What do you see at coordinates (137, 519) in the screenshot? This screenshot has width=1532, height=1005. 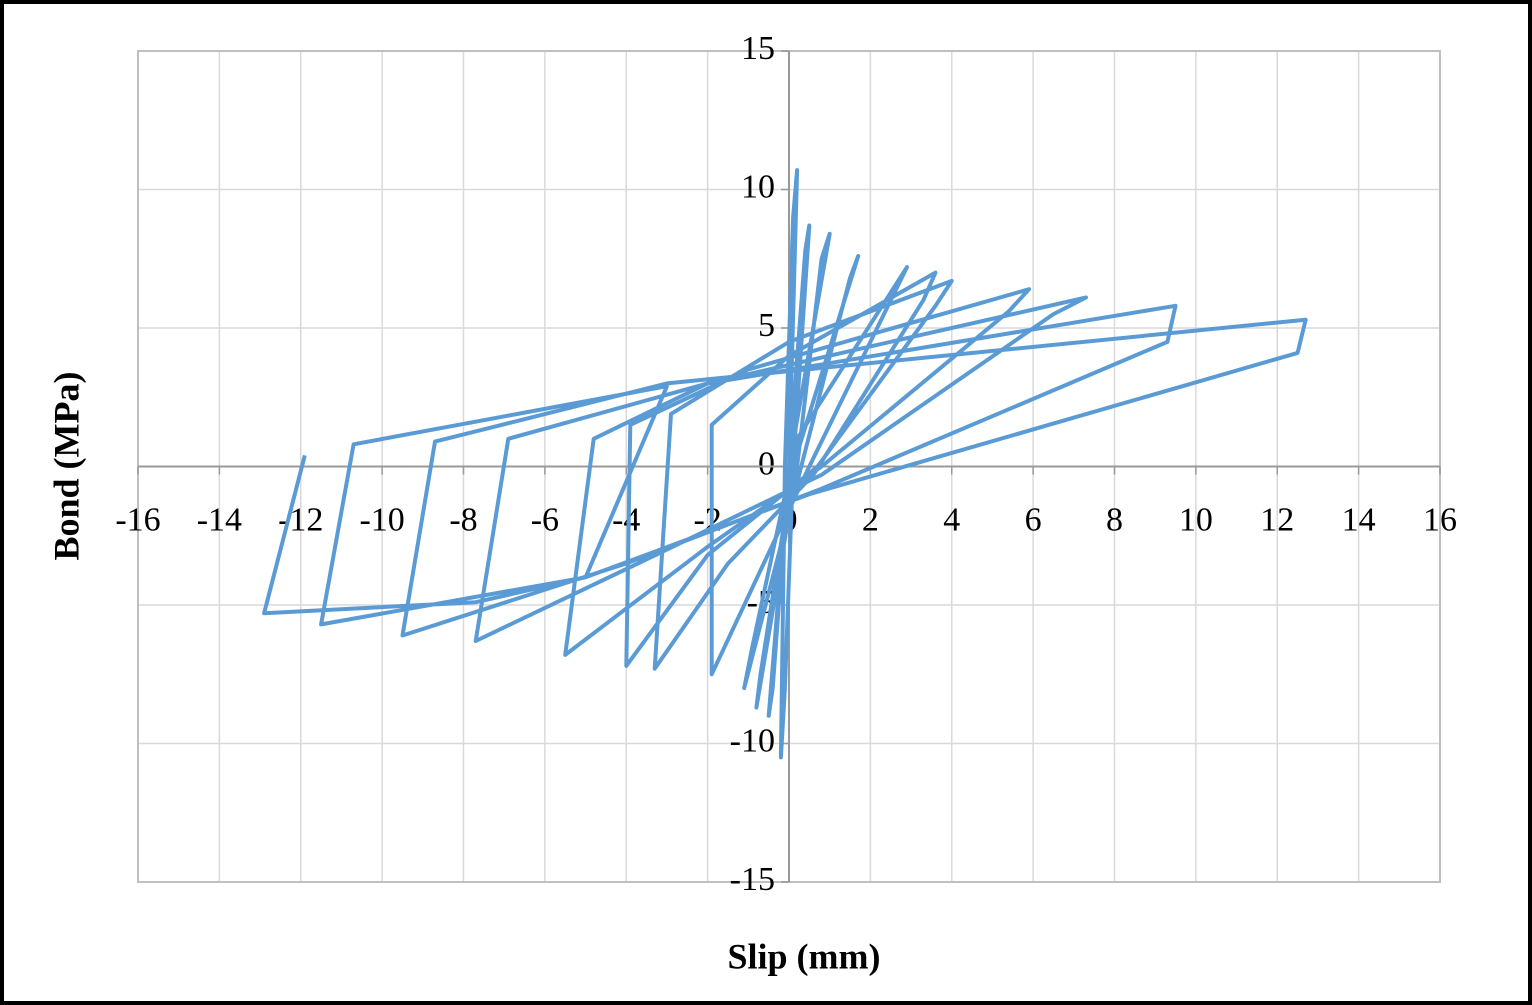 I see `x-tick-label: -16` at bounding box center [137, 519].